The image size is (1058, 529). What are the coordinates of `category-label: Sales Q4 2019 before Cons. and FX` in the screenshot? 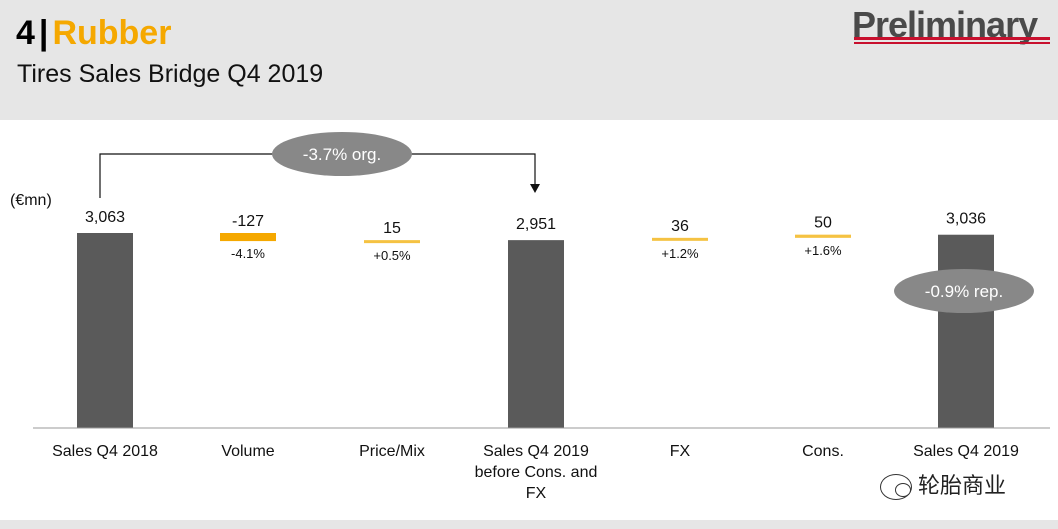 It's located at (536, 472).